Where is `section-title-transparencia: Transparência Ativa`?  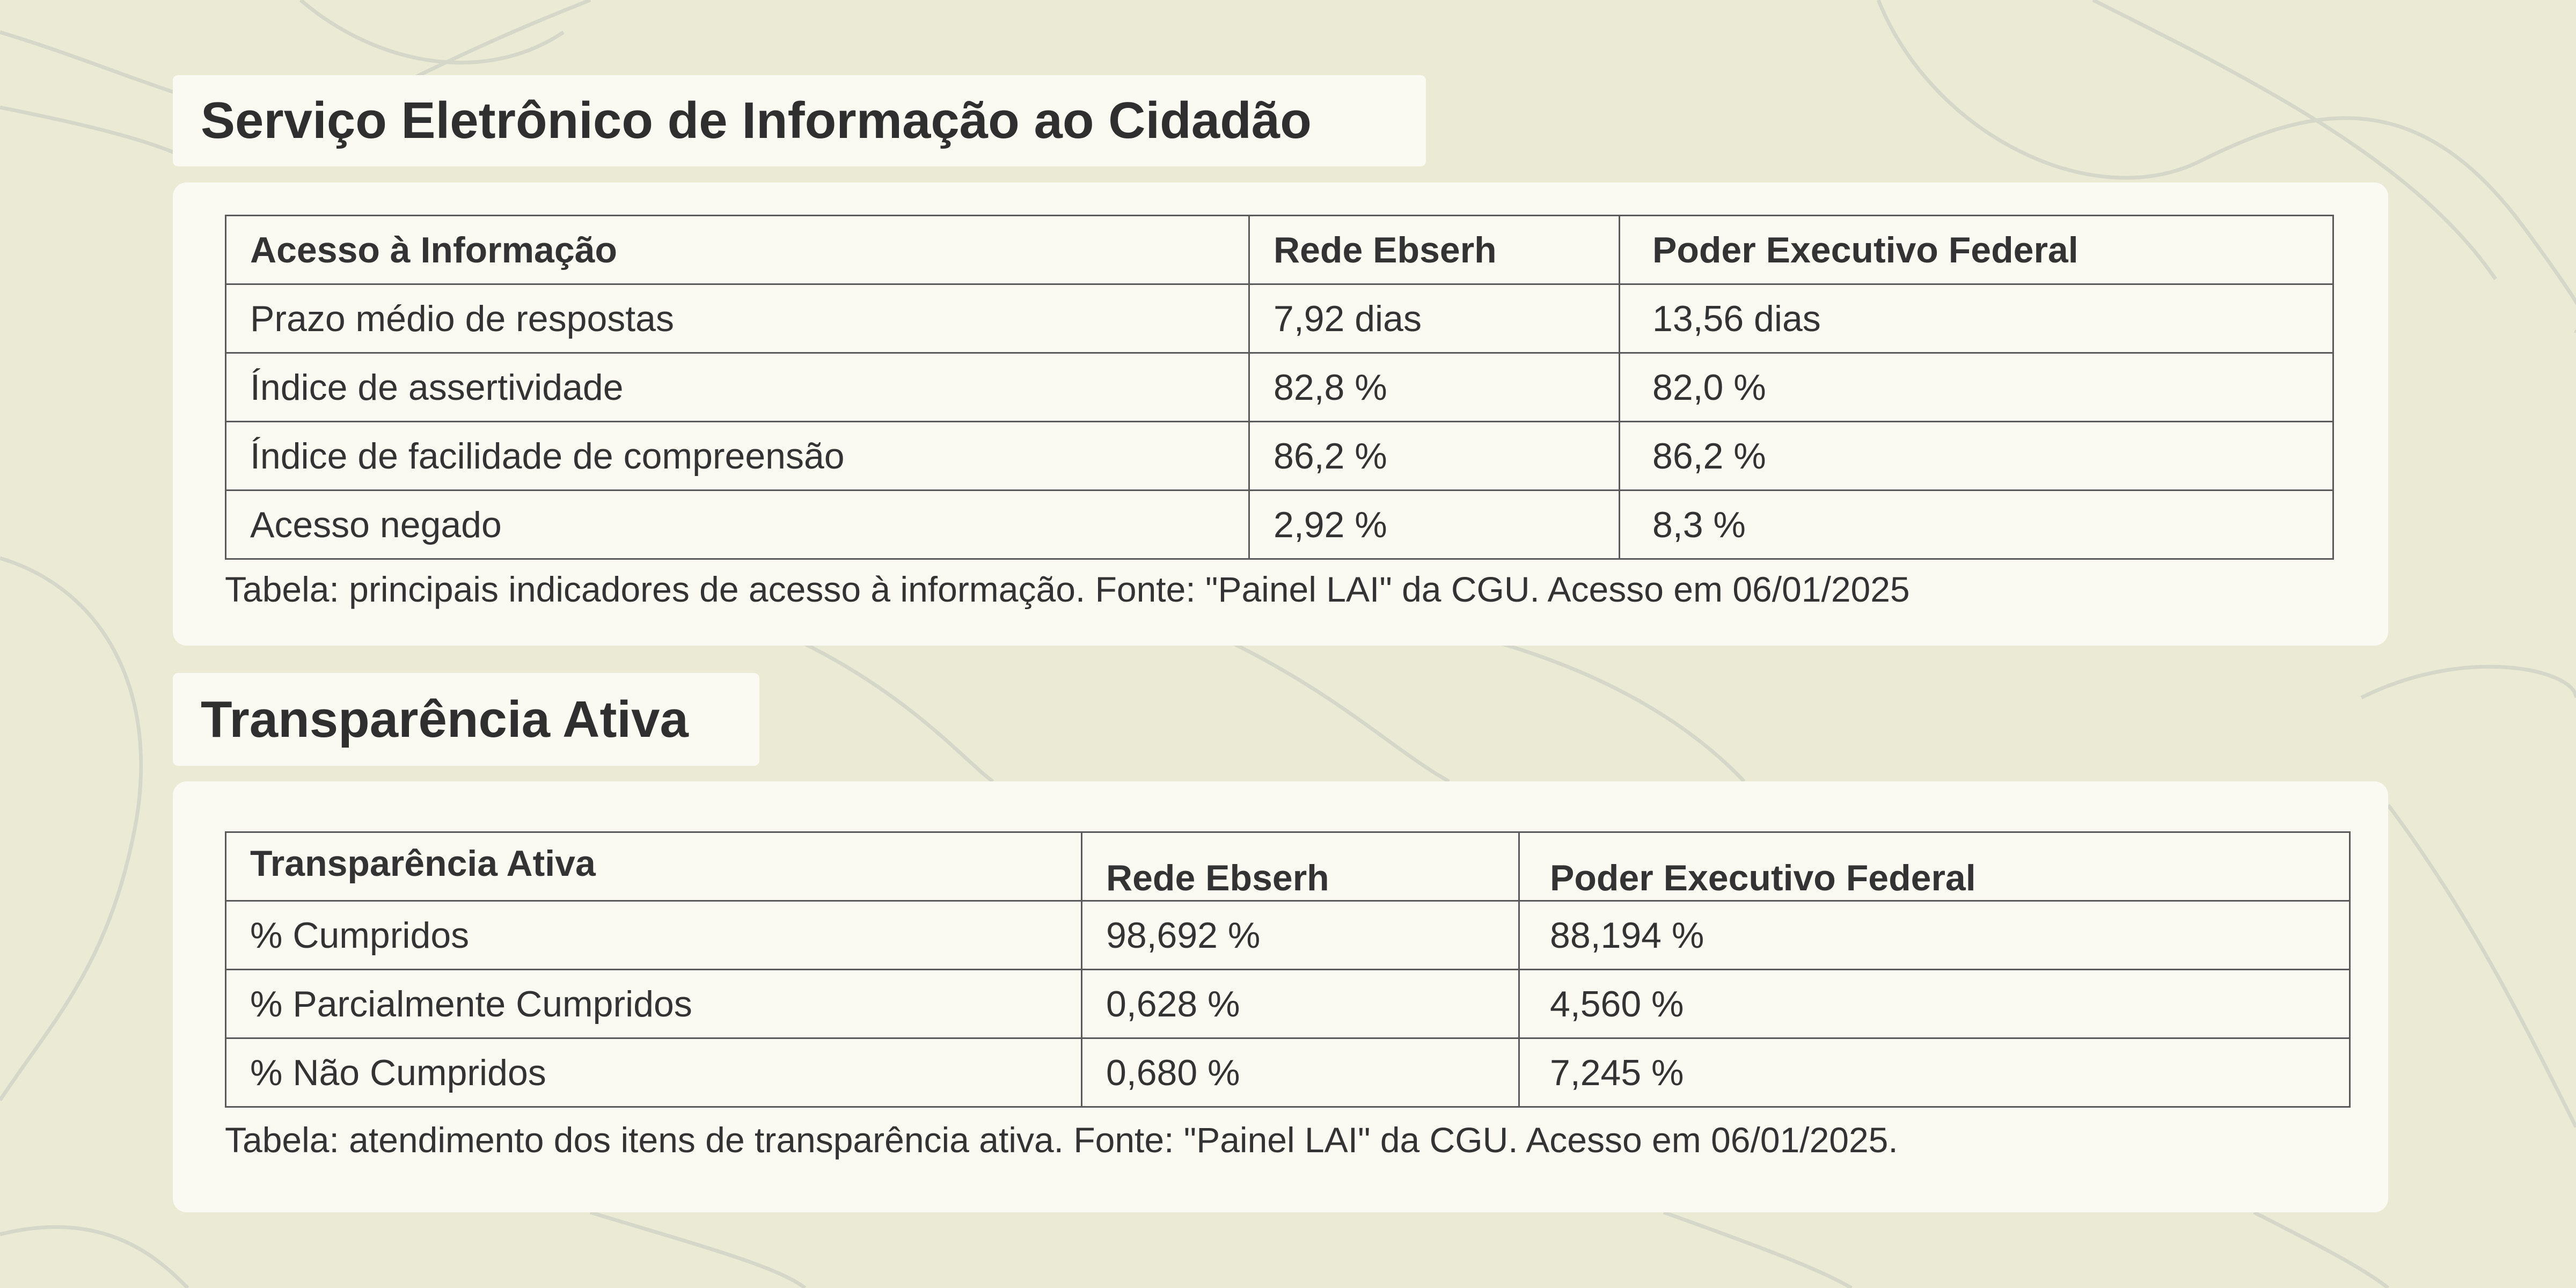 section-title-transparencia: Transparência Ativa is located at coordinates (466, 719).